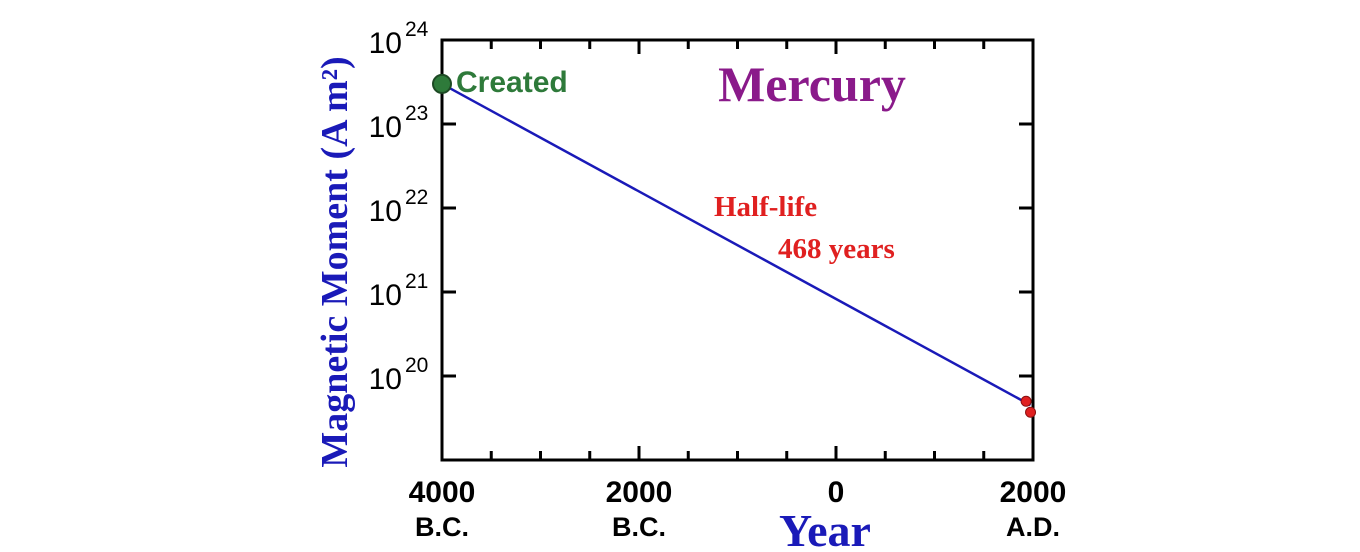 This screenshot has height=552, width=1360. What do you see at coordinates (836, 249) in the screenshot?
I see `half-life-value: 468 years` at bounding box center [836, 249].